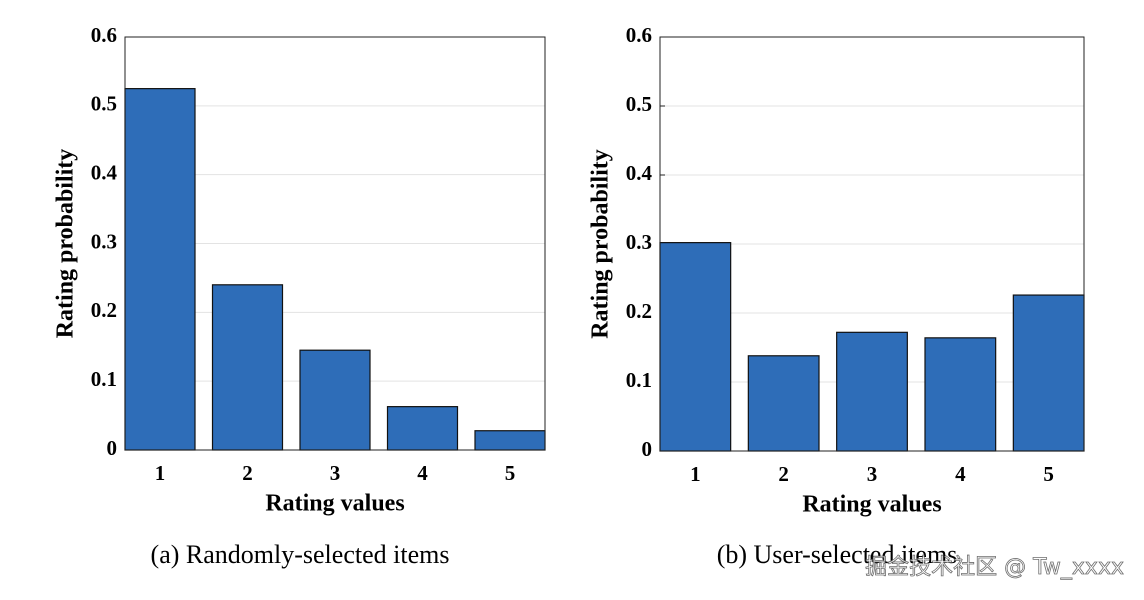 This screenshot has height=600, width=1144. Describe the element at coordinates (994, 567) in the screenshot. I see `watermark: 掘金技术社区 @ Tw_xxxx` at that location.